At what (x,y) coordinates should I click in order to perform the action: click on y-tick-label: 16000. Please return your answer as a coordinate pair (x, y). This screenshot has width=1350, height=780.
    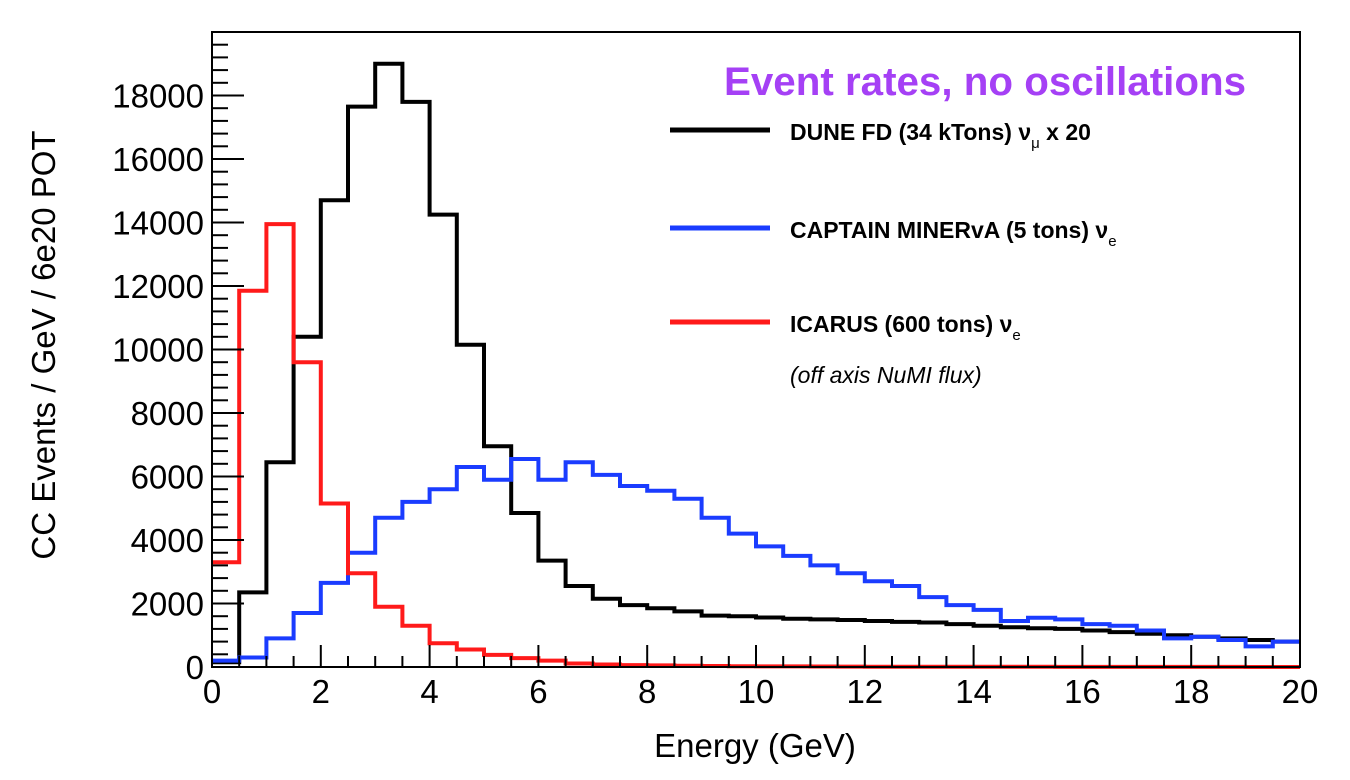
    Looking at the image, I should click on (158, 159).